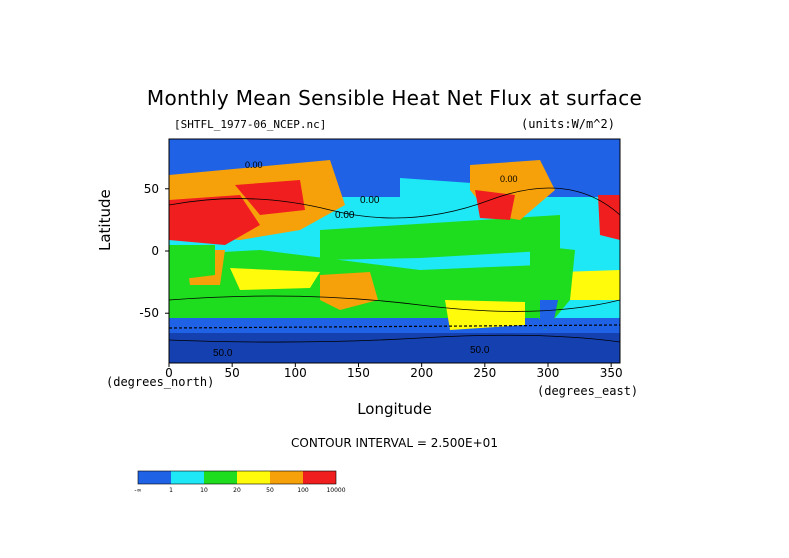  What do you see at coordinates (155, 251) in the screenshot?
I see `y-tick-label: 0` at bounding box center [155, 251].